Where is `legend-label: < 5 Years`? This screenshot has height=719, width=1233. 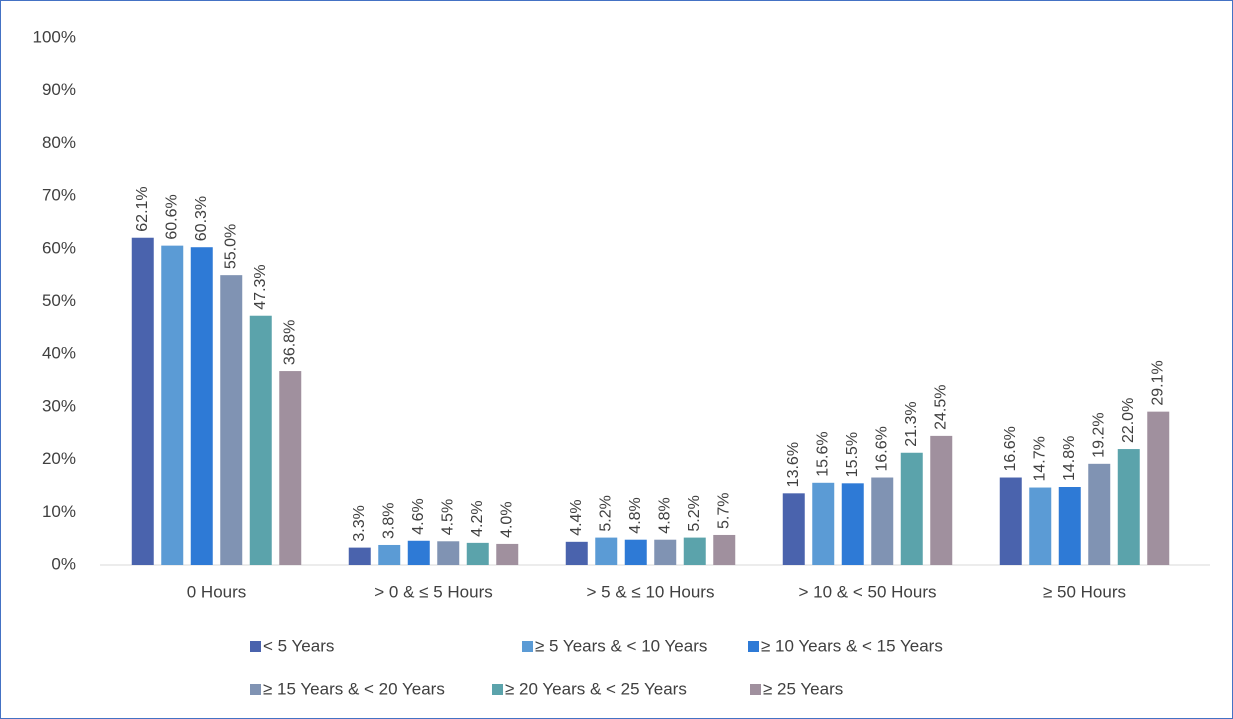
legend-label: < 5 Years is located at coordinates (298, 645).